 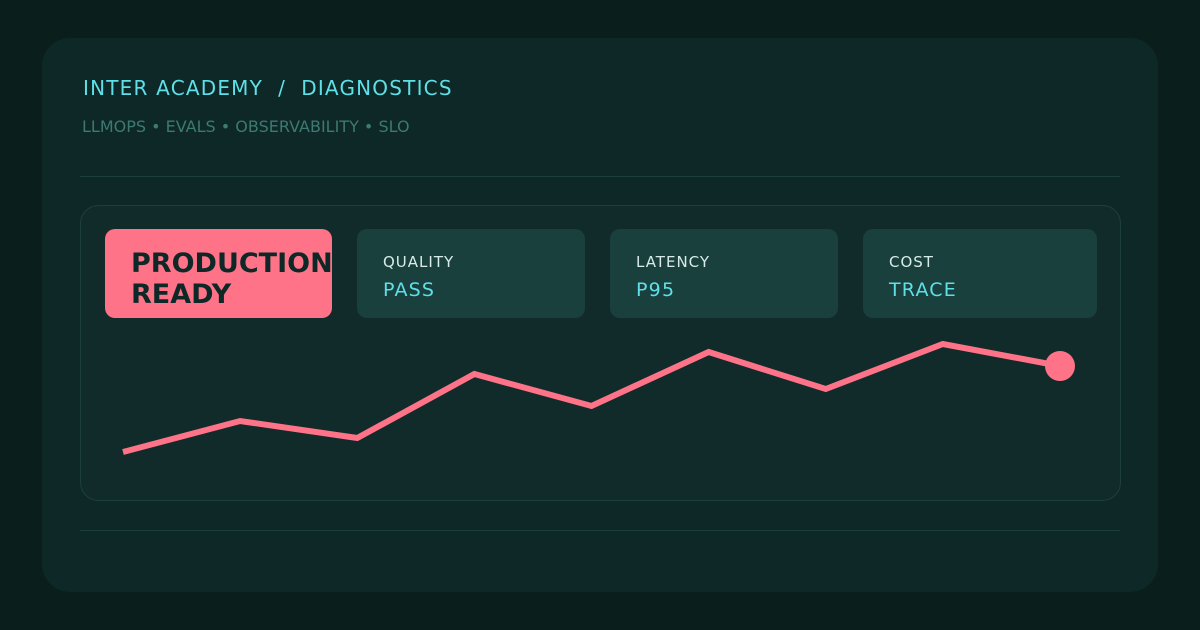 What do you see at coordinates (181, 294) in the screenshot?
I see `badge-text: READY` at bounding box center [181, 294].